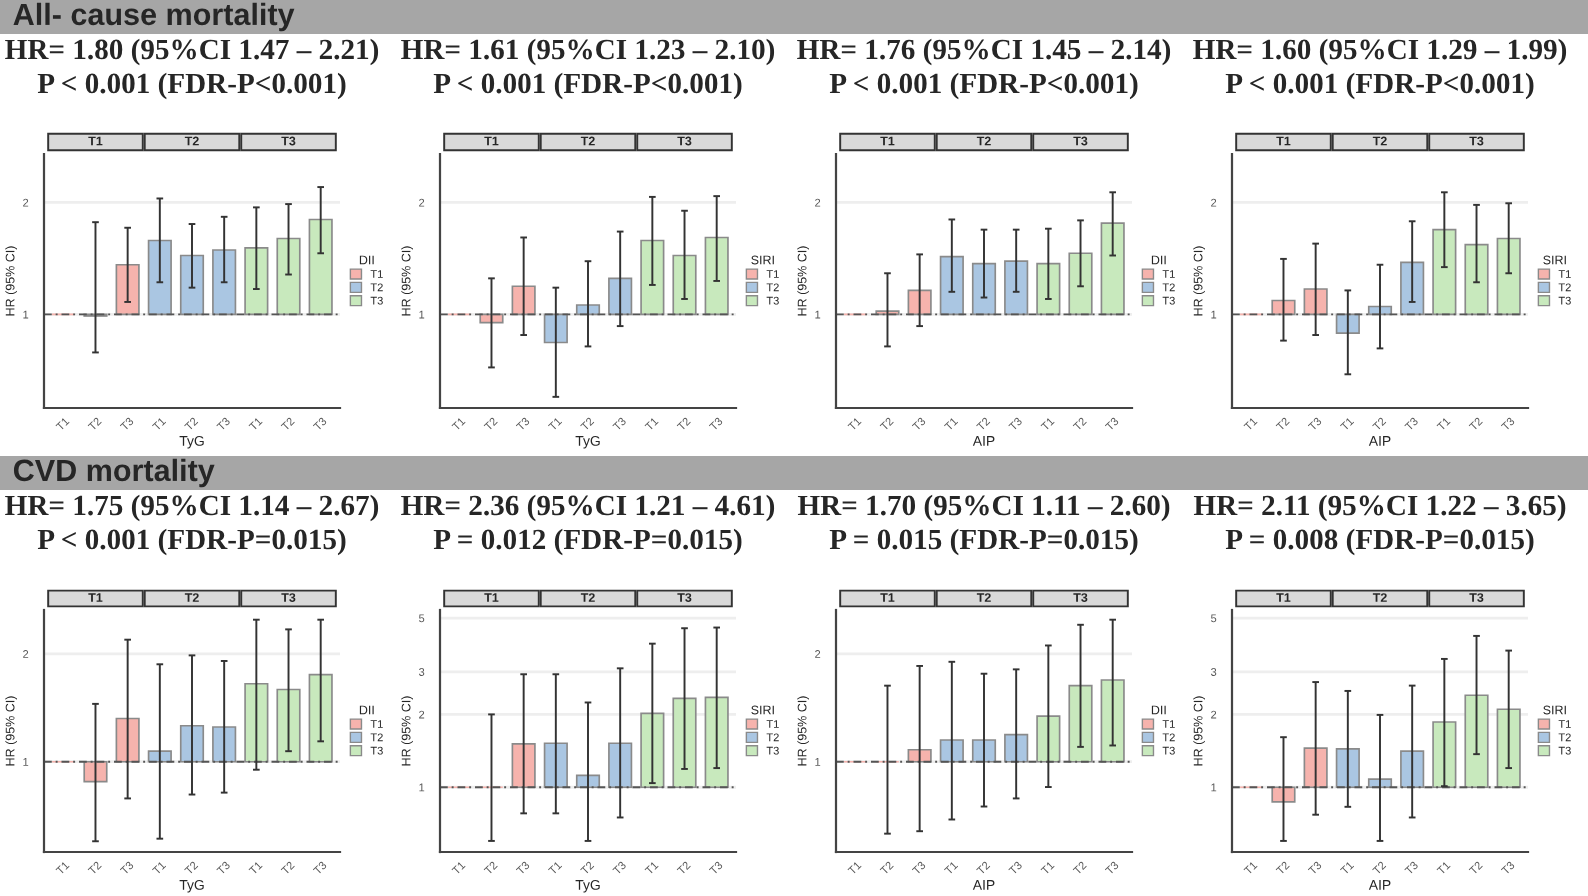 Image resolution: width=1588 pixels, height=896 pixels. Describe the element at coordinates (192, 52) in the screenshot. I see `chart-title: HR= 1.80 (95%CI 1.47 – 2.21)` at that location.